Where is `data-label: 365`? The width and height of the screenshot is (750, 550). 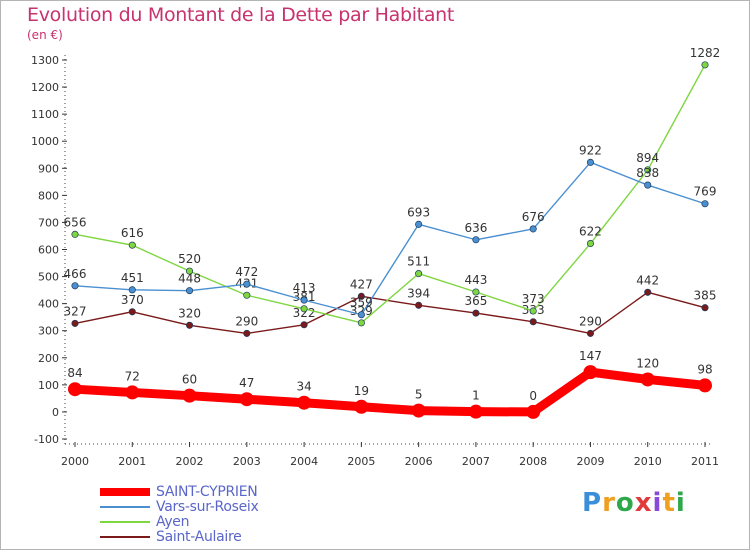 data-label: 365 is located at coordinates (475, 301).